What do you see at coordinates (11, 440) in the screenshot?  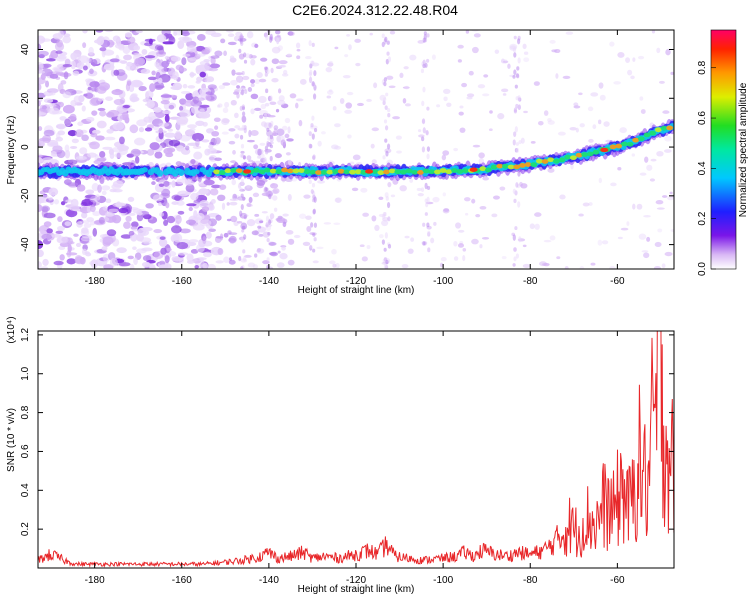 I see `snr-y-axis-label: SNR (10 * v/v)` at bounding box center [11, 440].